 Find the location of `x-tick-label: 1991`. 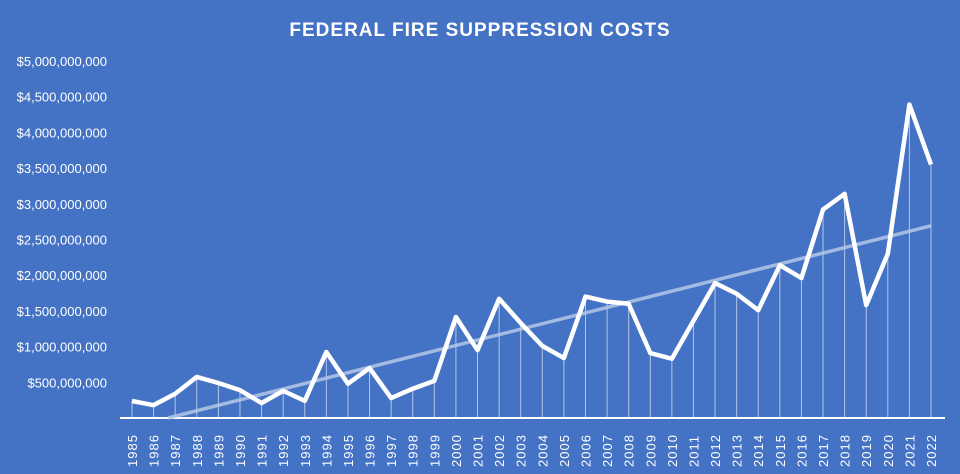

x-tick-label: 1991 is located at coordinates (262, 450).